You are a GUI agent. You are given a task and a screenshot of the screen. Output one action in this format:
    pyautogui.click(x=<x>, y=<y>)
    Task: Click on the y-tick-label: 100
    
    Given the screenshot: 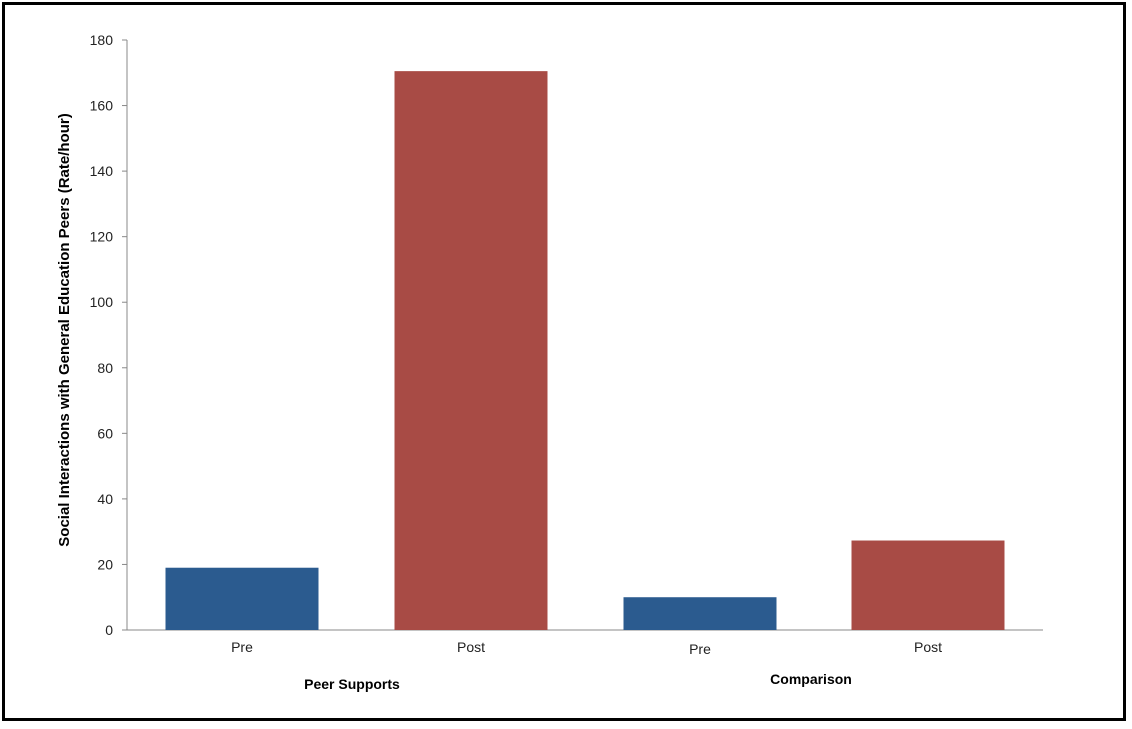 What is the action you would take?
    pyautogui.click(x=102, y=302)
    